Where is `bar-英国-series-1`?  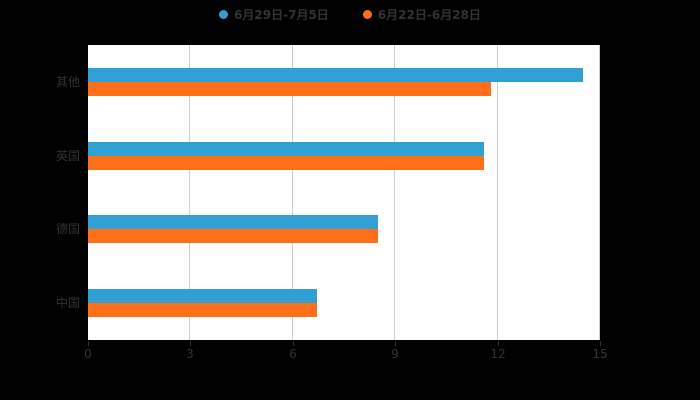 bar-英国-series-1 is located at coordinates (286, 163).